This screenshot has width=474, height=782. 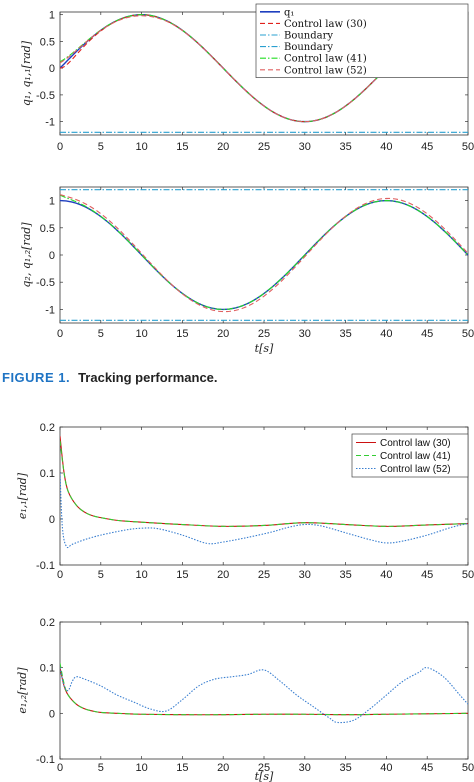 I want to click on figure-caption-text: Tracking performance., so click(x=148, y=377).